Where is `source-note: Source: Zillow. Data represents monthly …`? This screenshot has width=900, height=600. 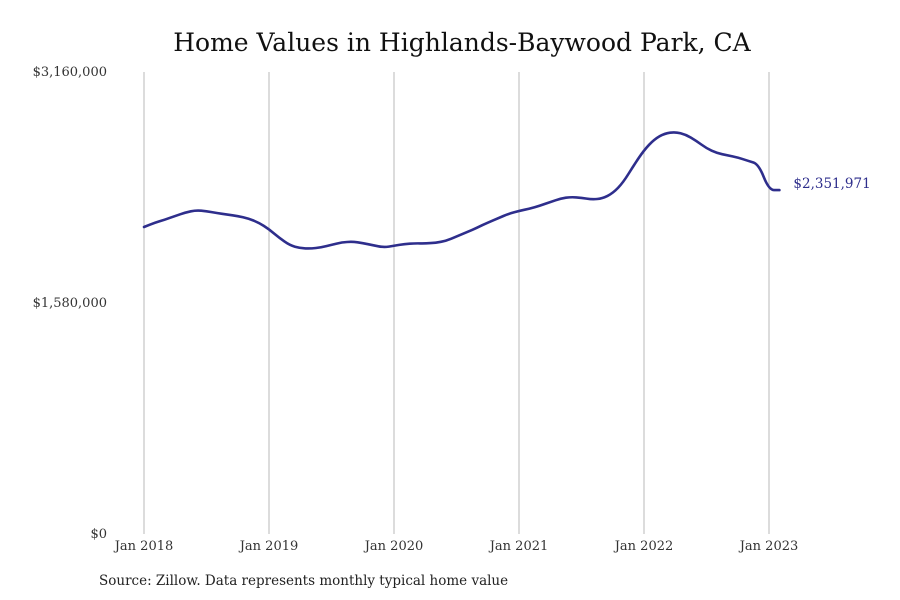
source-note: Source: Zillow. Data represents monthly … is located at coordinates (303, 581).